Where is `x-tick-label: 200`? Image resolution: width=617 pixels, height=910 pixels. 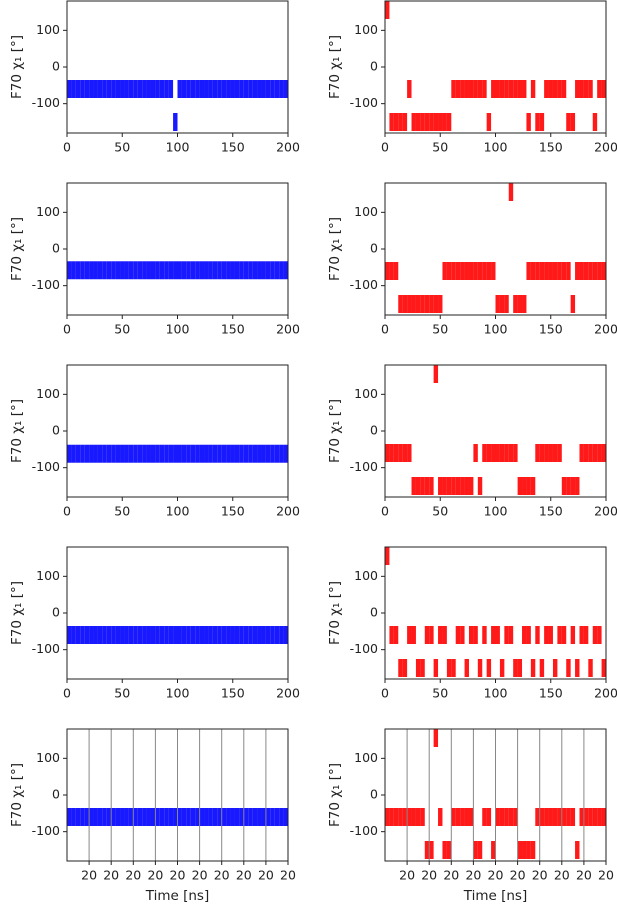 x-tick-label: 200 is located at coordinates (288, 147).